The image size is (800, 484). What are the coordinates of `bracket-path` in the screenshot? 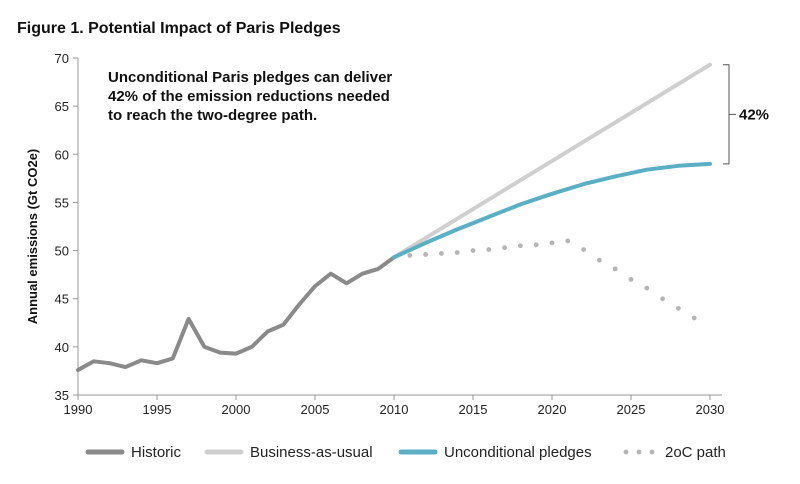 It's located at (729, 114).